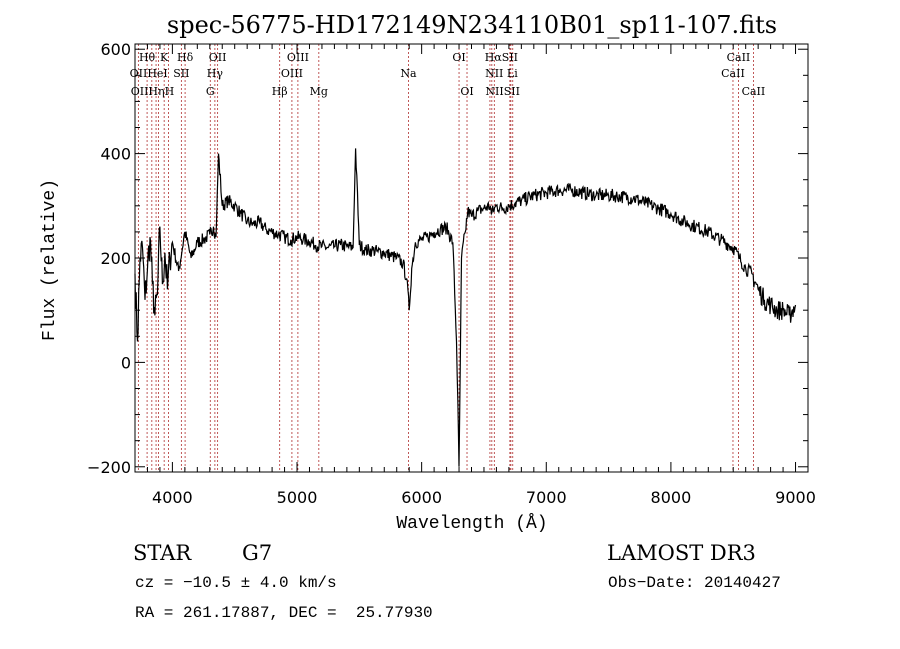  What do you see at coordinates (297, 497) in the screenshot?
I see `x-tick-label: 5000` at bounding box center [297, 497].